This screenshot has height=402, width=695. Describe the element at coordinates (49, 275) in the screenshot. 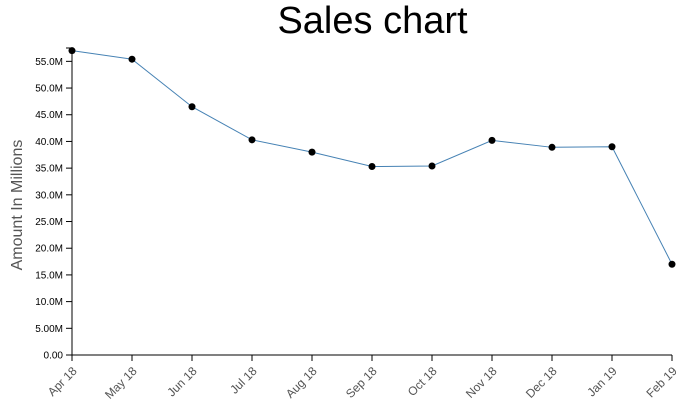

I see `y-tick-label: 15.0M` at that location.